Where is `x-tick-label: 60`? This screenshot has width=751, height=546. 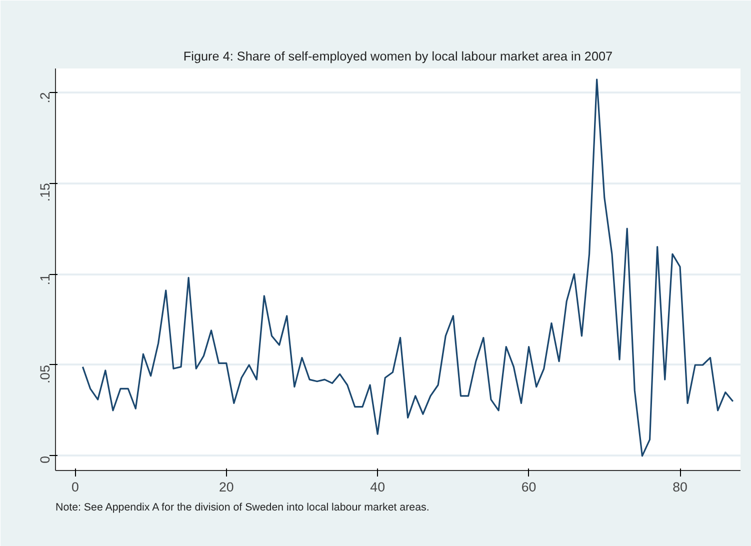 x-tick-label: 60 is located at coordinates (528, 487).